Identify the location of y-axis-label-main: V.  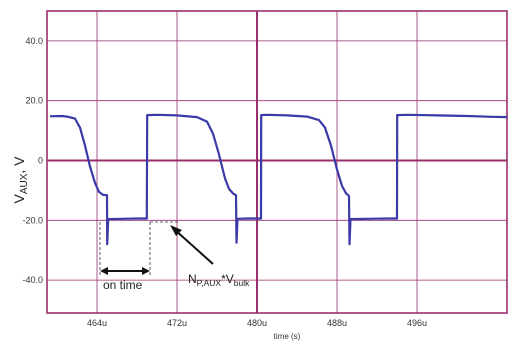
(19, 199).